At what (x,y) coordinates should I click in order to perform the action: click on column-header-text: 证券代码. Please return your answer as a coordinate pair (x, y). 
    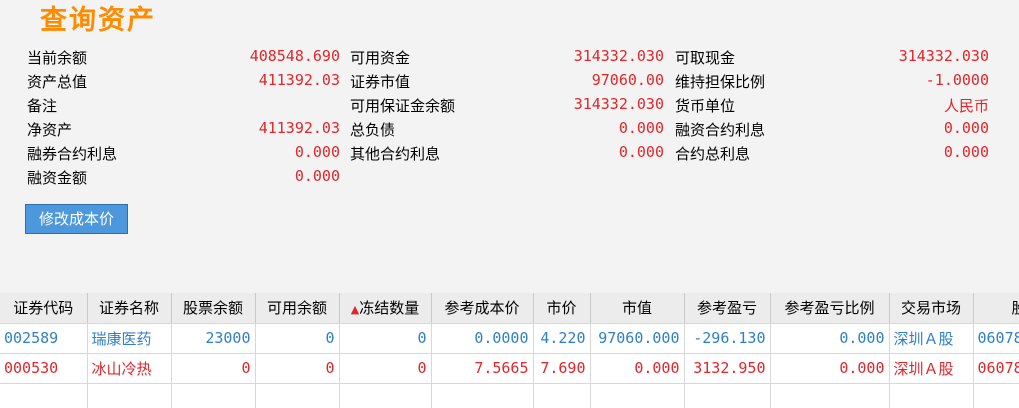
    Looking at the image, I should click on (43, 308).